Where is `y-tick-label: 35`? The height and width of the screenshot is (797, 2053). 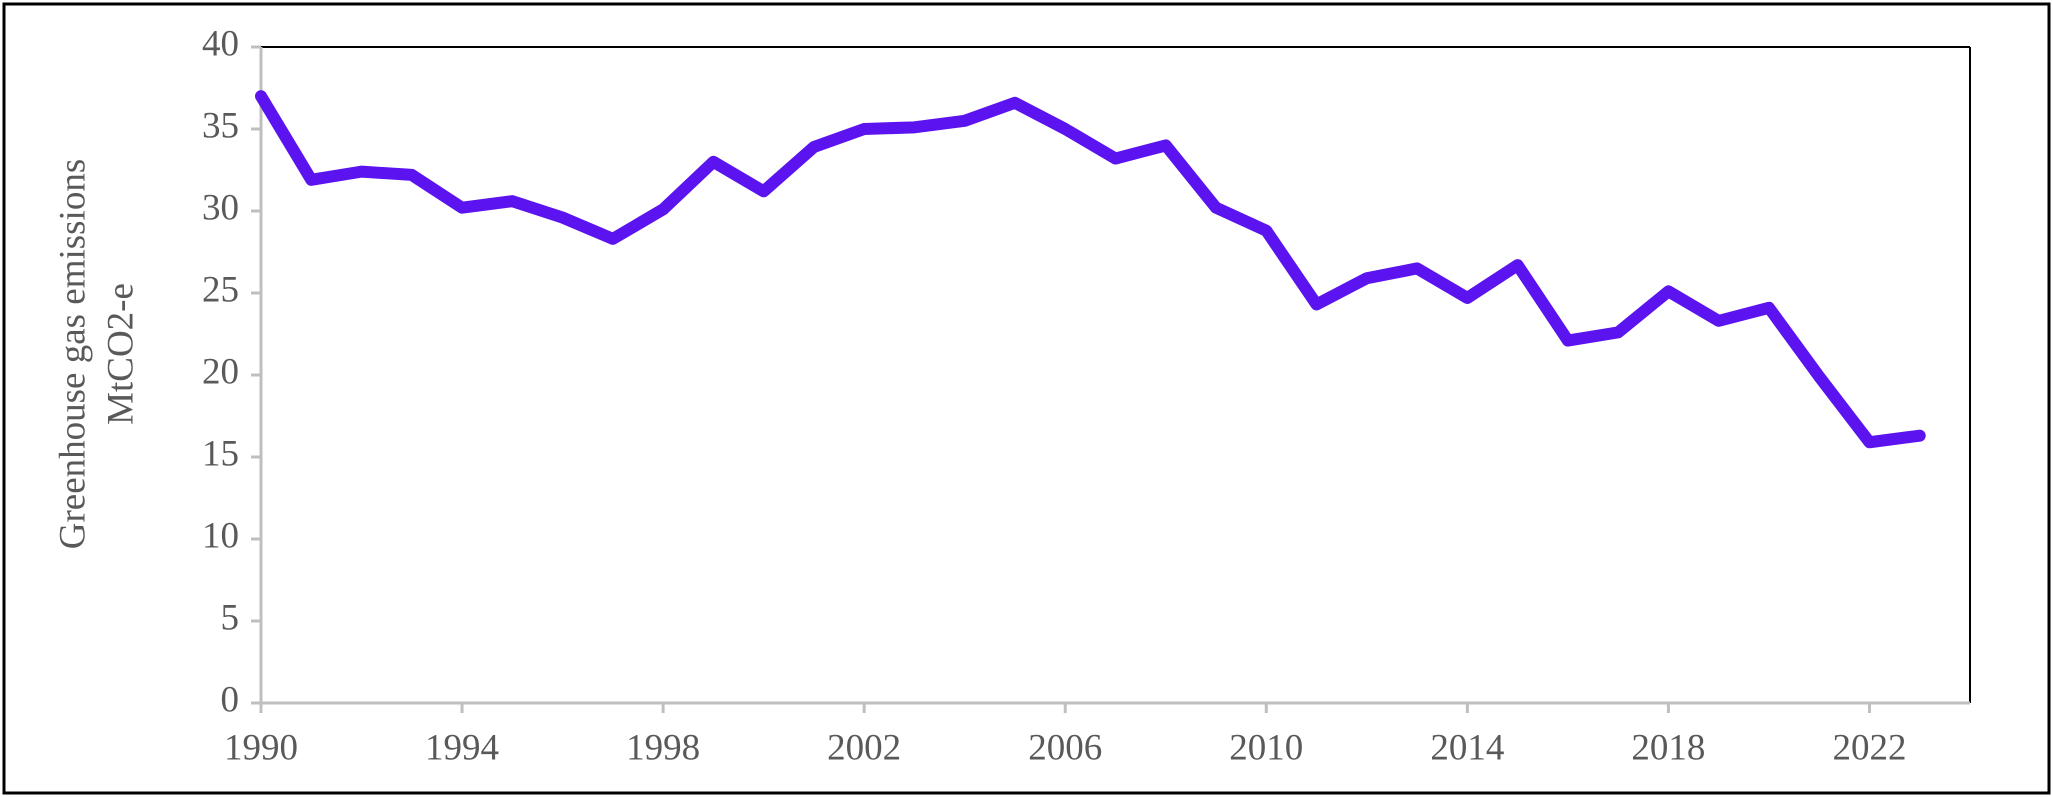 y-tick-label: 35 is located at coordinates (220, 125).